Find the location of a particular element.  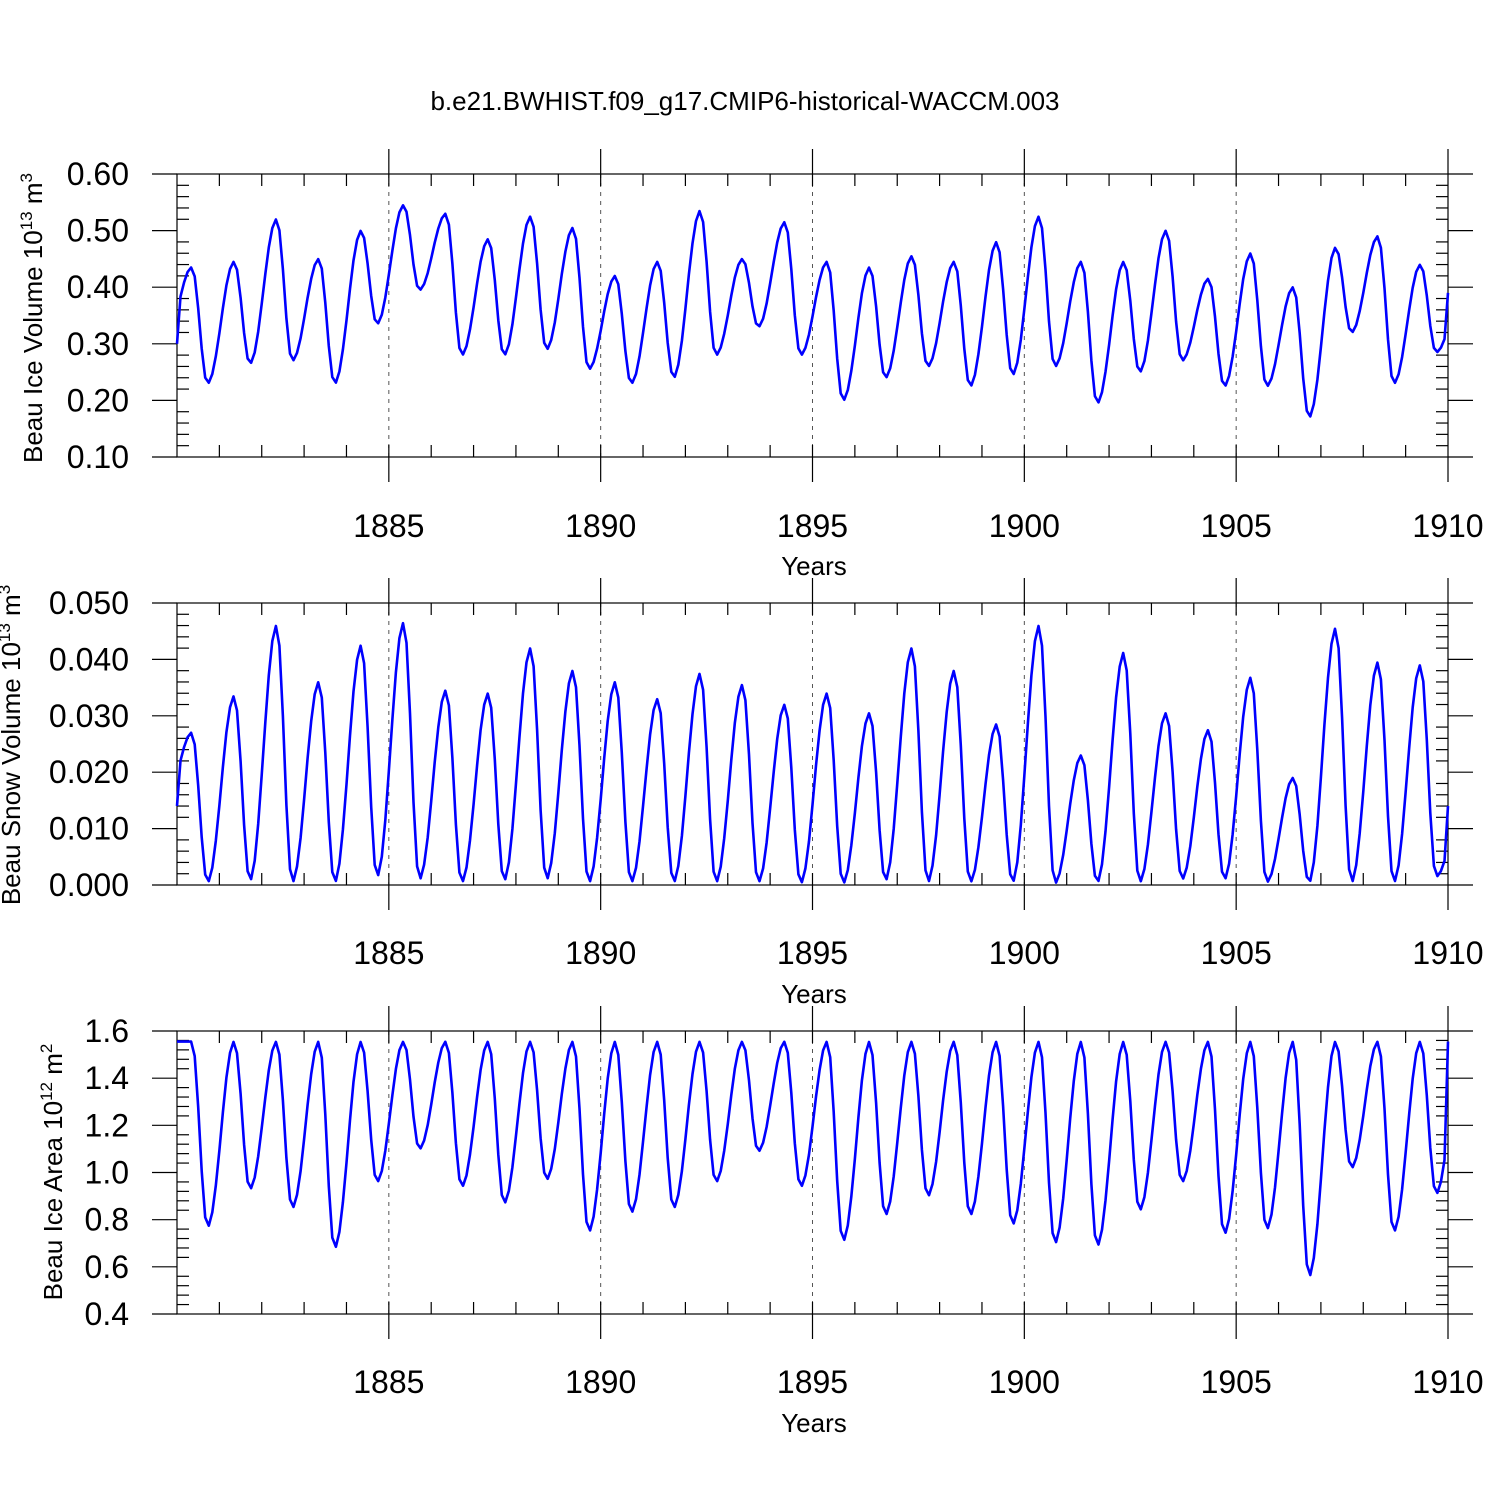

x-tick-label-ice-area-1900: 1900 is located at coordinates (1024, 1382).